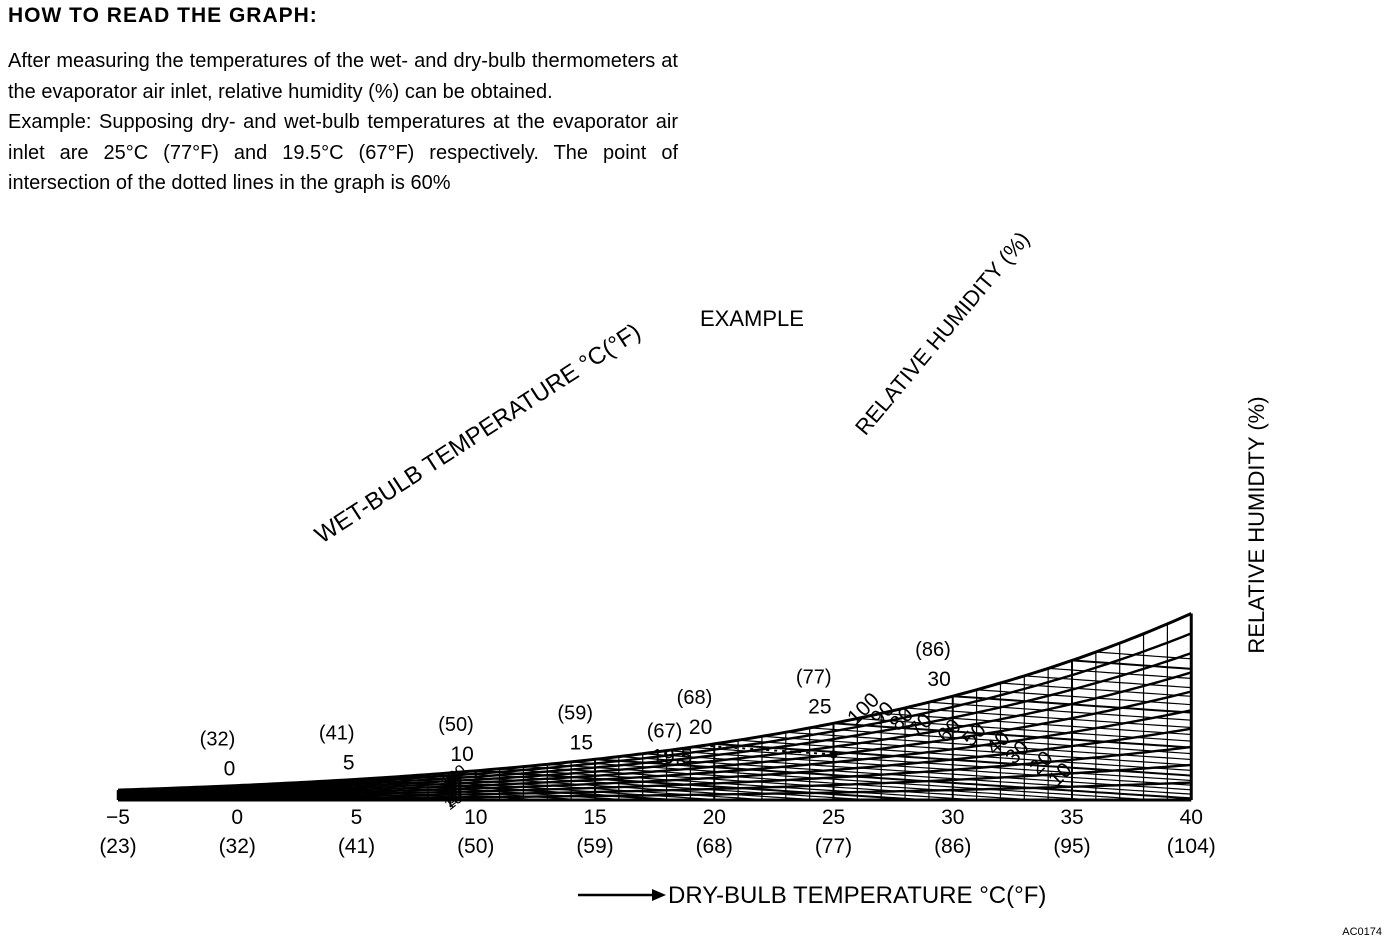 This screenshot has height=942, width=1392. I want to click on x-tick-label-c: 5, so click(357, 817).